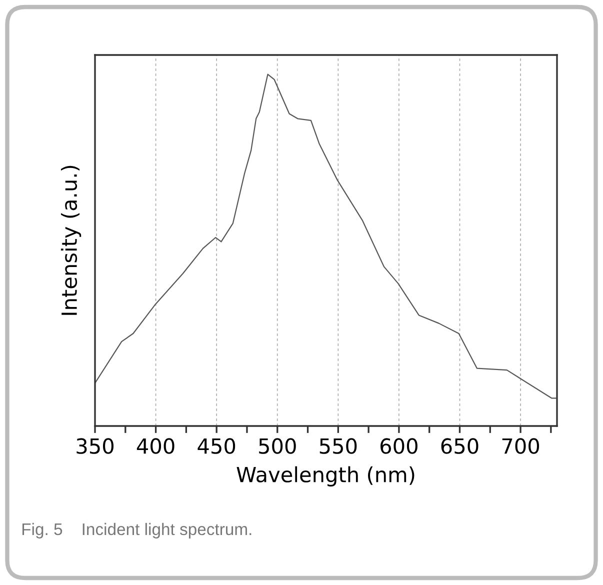 The height and width of the screenshot is (585, 603). I want to click on x-tick-label: 400, so click(155, 446).